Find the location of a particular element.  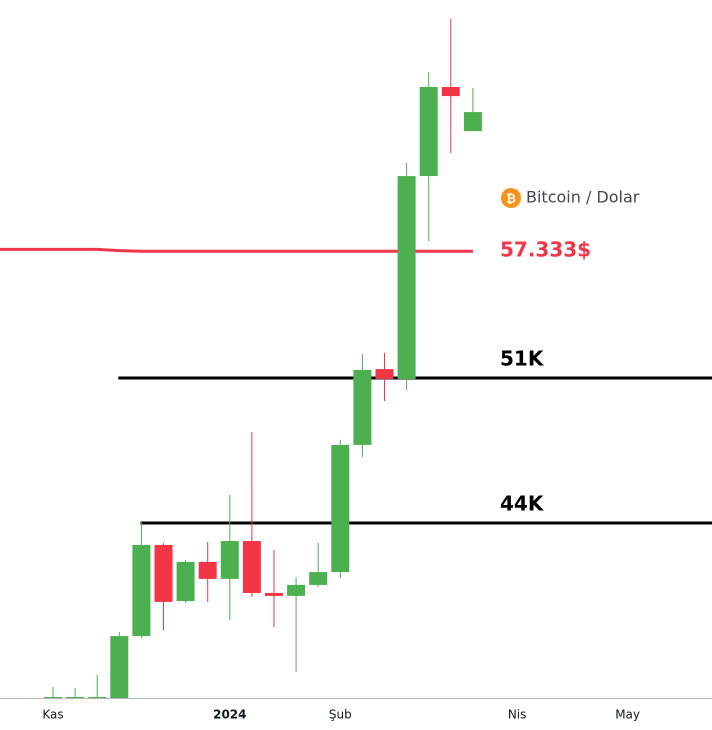

bitcoin-icon-glyph: ₿ is located at coordinates (511, 199).